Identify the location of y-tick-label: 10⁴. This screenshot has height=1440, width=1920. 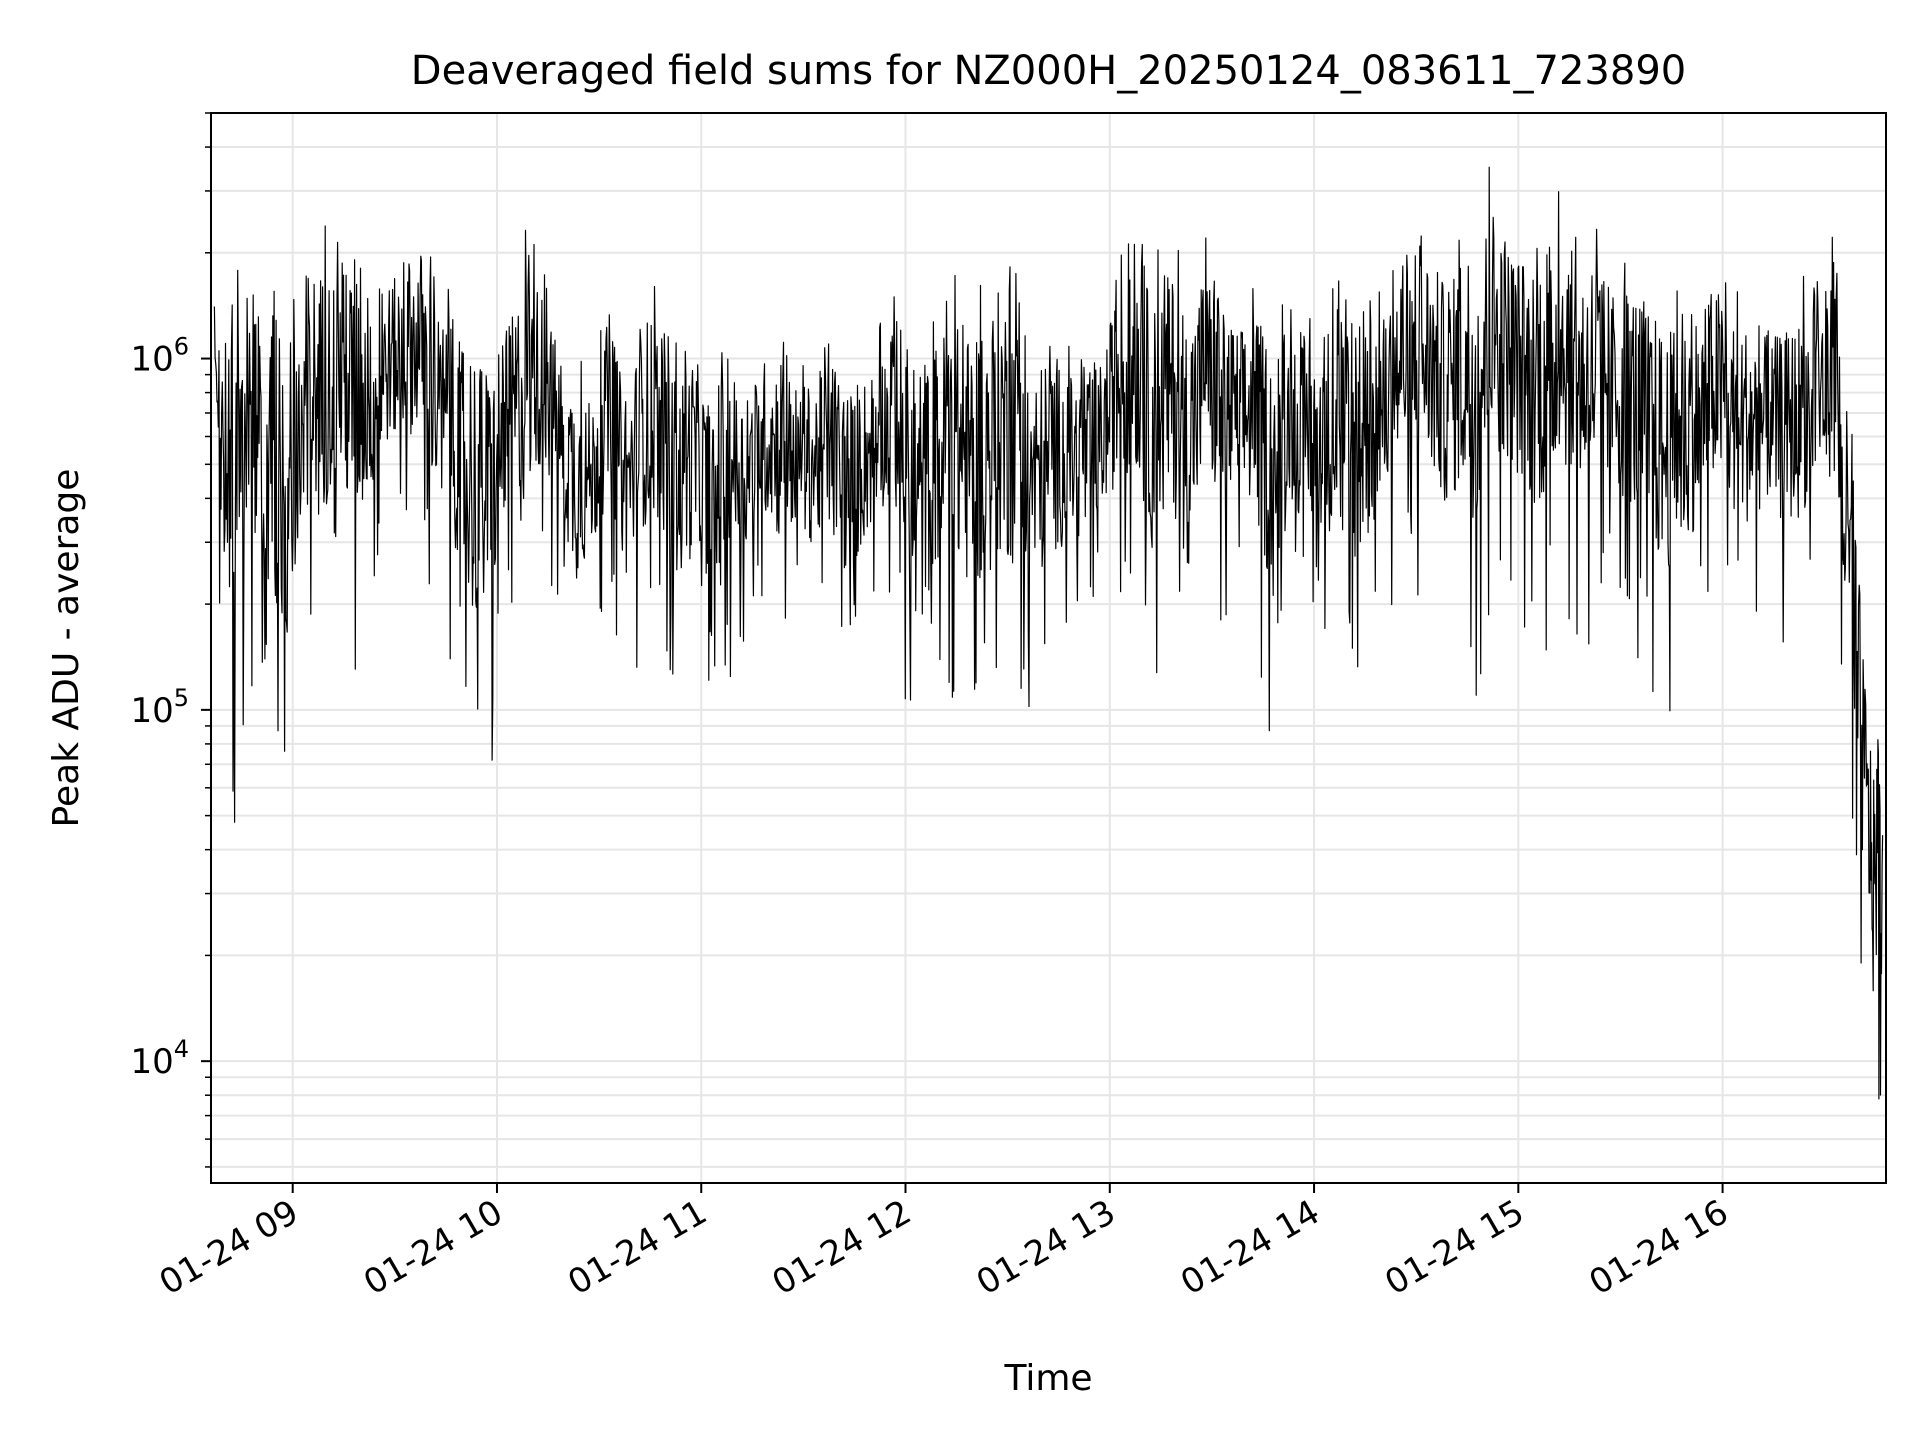
(159, 1058).